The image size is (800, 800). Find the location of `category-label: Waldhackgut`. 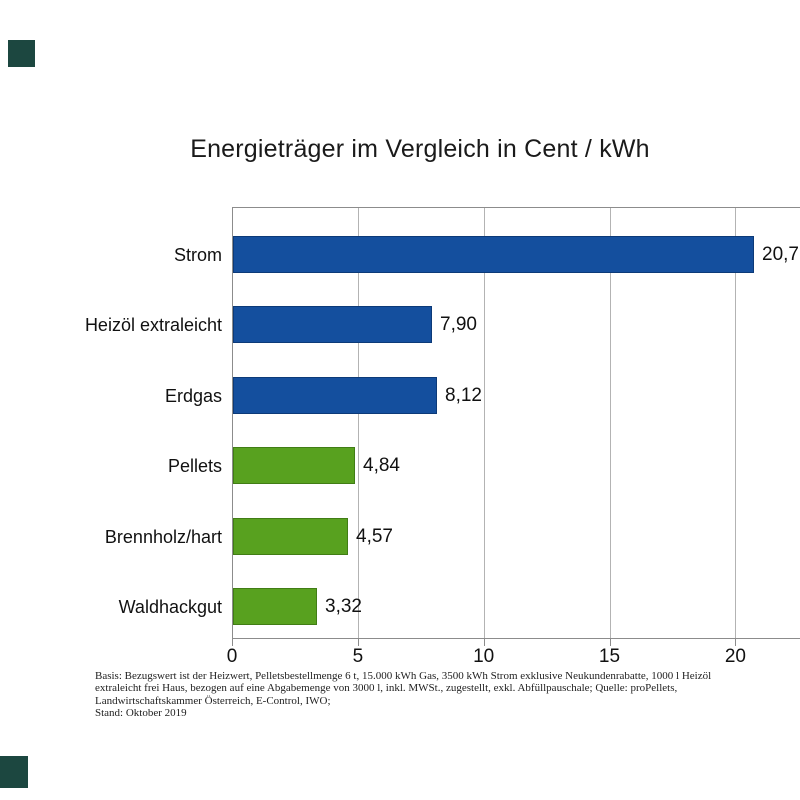

category-label: Waldhackgut is located at coordinates (170, 606).